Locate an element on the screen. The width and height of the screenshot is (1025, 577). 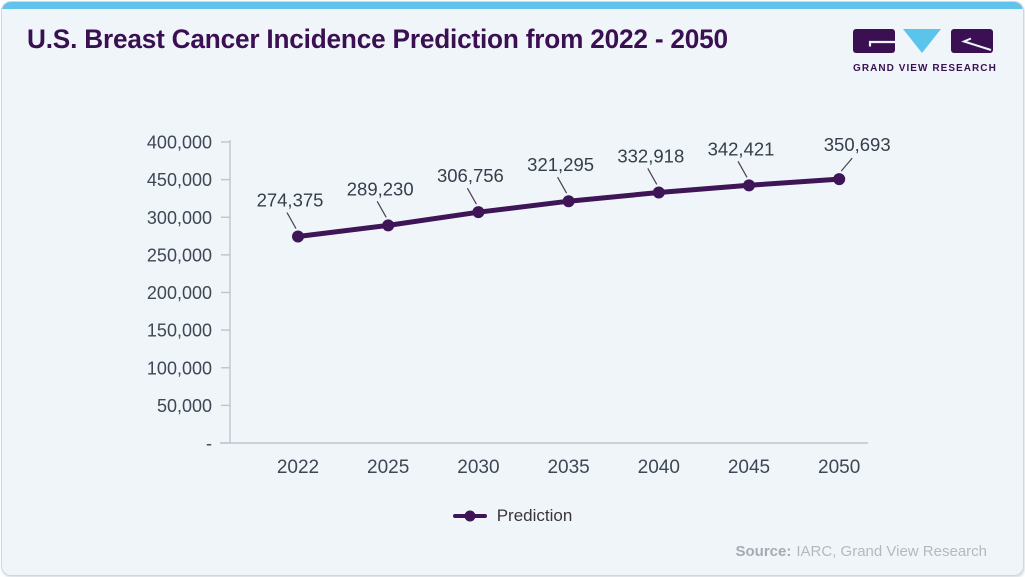
x-tick-label: 2022 is located at coordinates (298, 467).